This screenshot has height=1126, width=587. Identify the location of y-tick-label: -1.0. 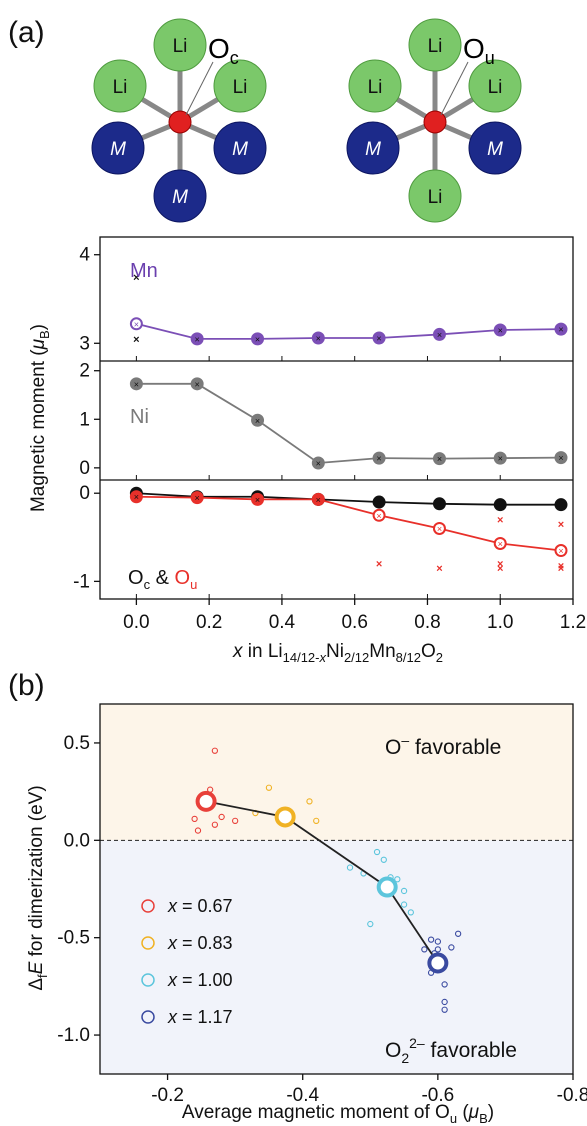
(73, 1035).